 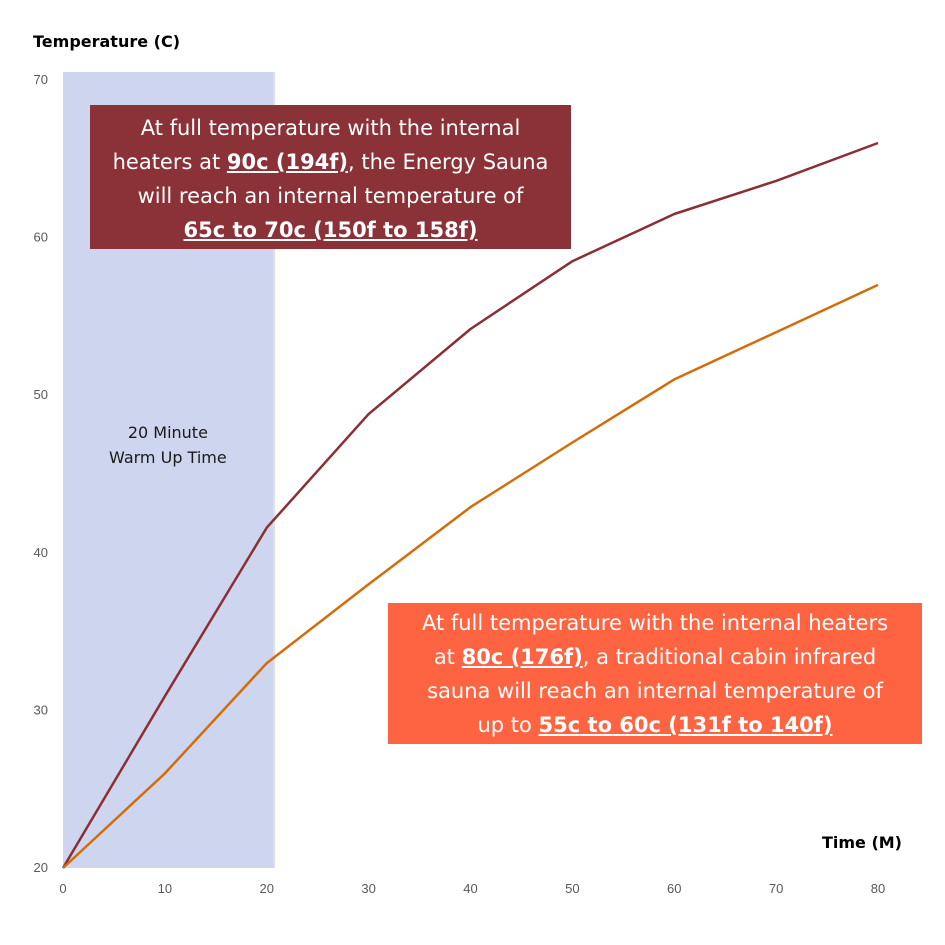 I want to click on y-axis-title: Temperature (C), so click(x=106, y=41).